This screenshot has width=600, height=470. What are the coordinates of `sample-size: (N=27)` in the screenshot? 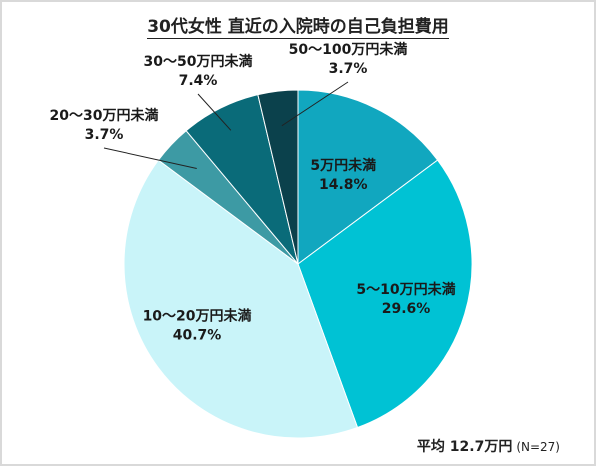 It's located at (538, 447).